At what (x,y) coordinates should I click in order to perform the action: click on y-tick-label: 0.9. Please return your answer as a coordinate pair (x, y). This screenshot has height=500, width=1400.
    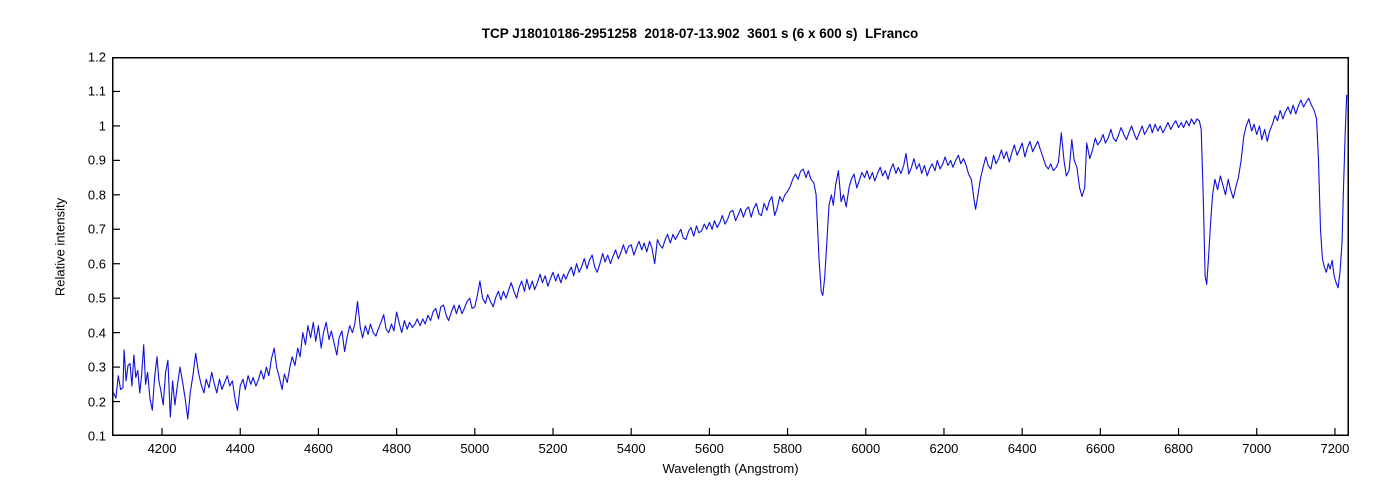
    Looking at the image, I should click on (96, 160).